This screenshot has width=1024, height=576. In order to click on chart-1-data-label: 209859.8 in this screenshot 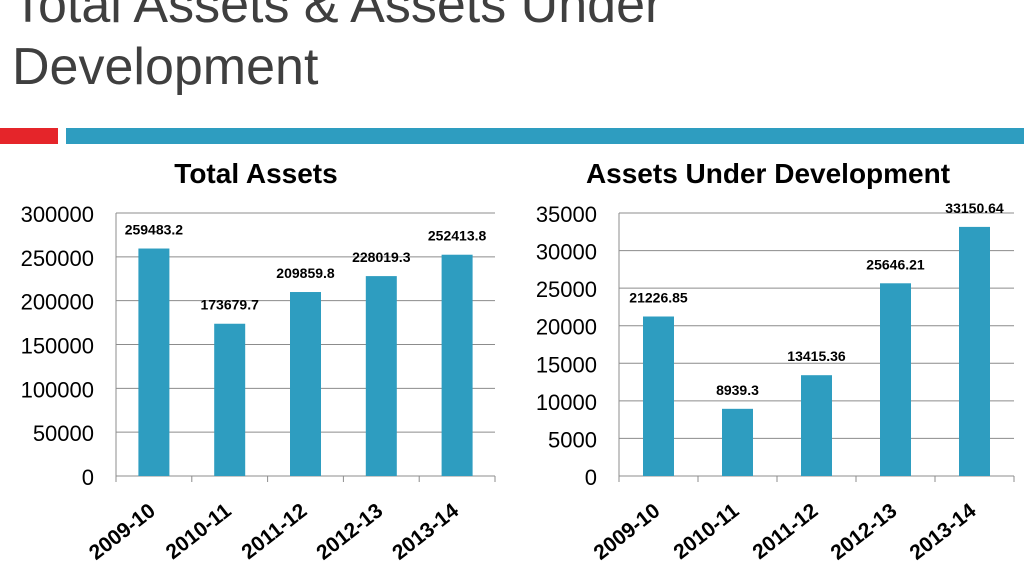, I will do `click(305, 273)`.